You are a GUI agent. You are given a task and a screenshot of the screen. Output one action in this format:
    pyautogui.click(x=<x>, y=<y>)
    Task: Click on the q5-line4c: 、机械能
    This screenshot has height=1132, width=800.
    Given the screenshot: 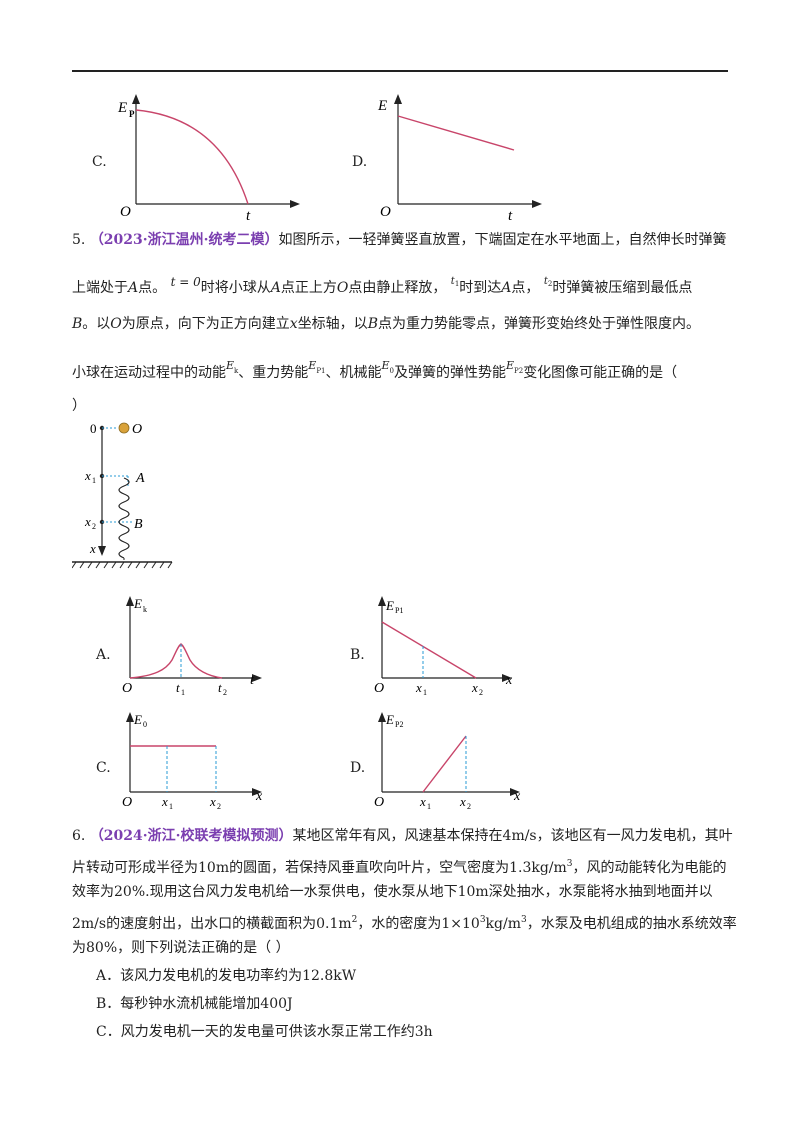 What is the action you would take?
    pyautogui.click(x=353, y=373)
    